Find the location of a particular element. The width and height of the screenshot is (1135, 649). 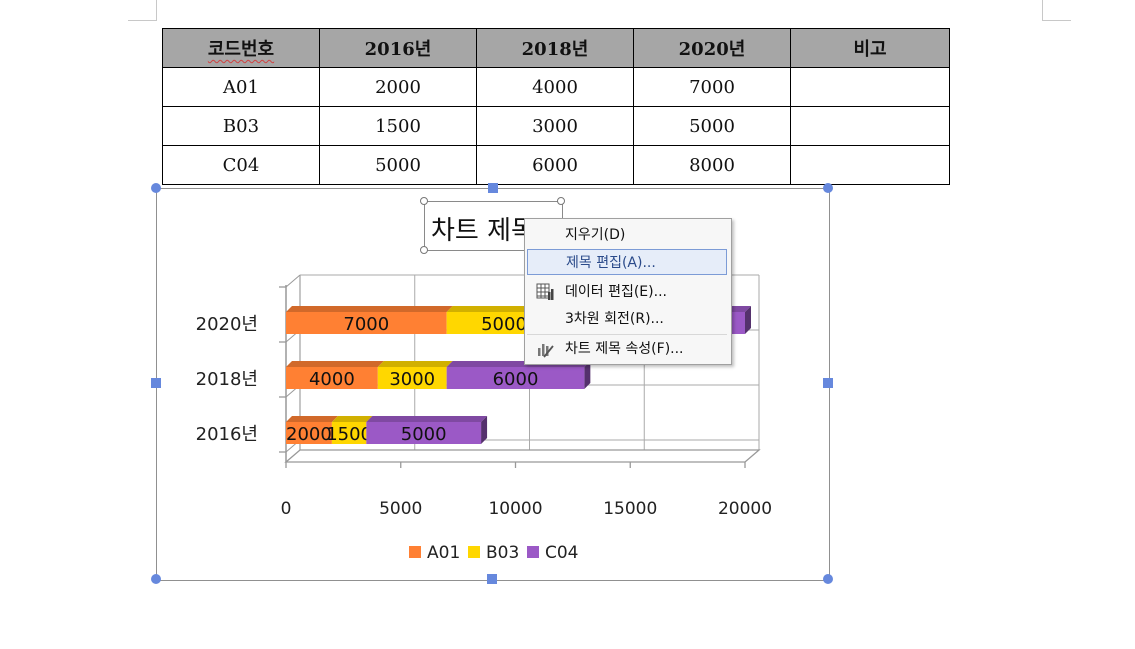

x-tick-label: 0 is located at coordinates (286, 509).